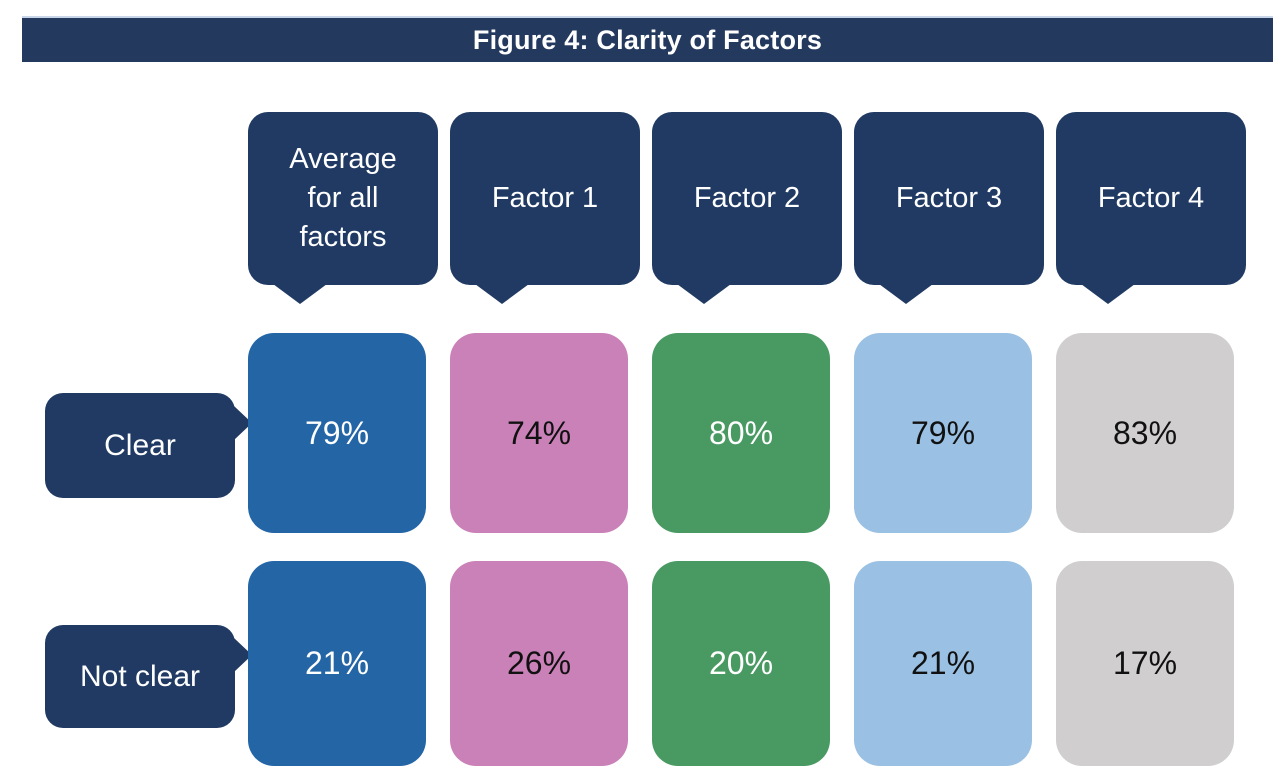 The height and width of the screenshot is (784, 1273). I want to click on cell-clear-average: 79%, so click(337, 433).